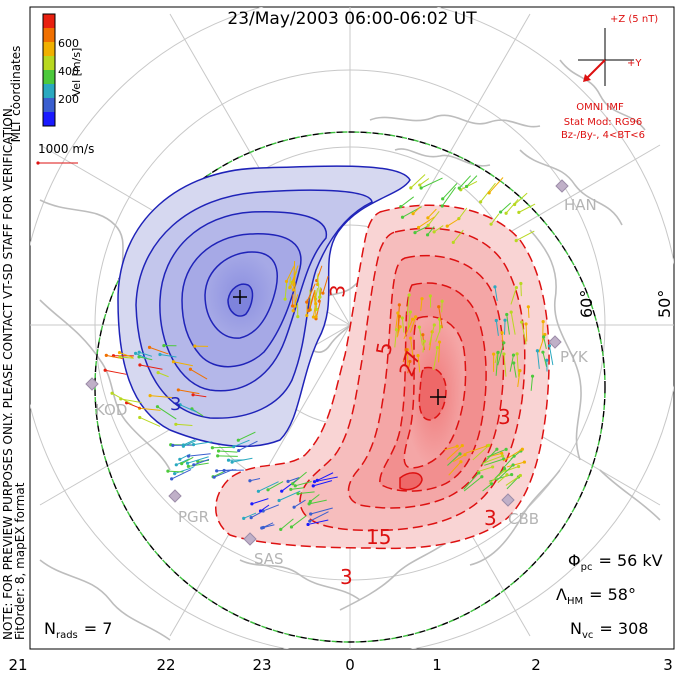  What do you see at coordinates (193, 517) in the screenshot?
I see `station-pgr-label: PGR` at bounding box center [193, 517].